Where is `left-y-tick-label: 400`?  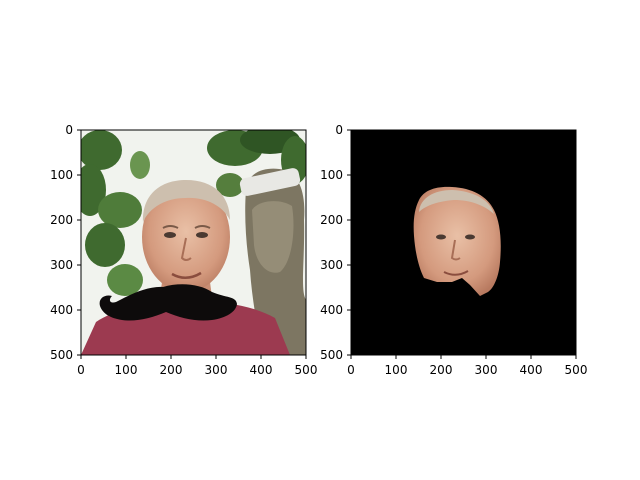
left-y-tick-label: 400 is located at coordinates (61, 310).